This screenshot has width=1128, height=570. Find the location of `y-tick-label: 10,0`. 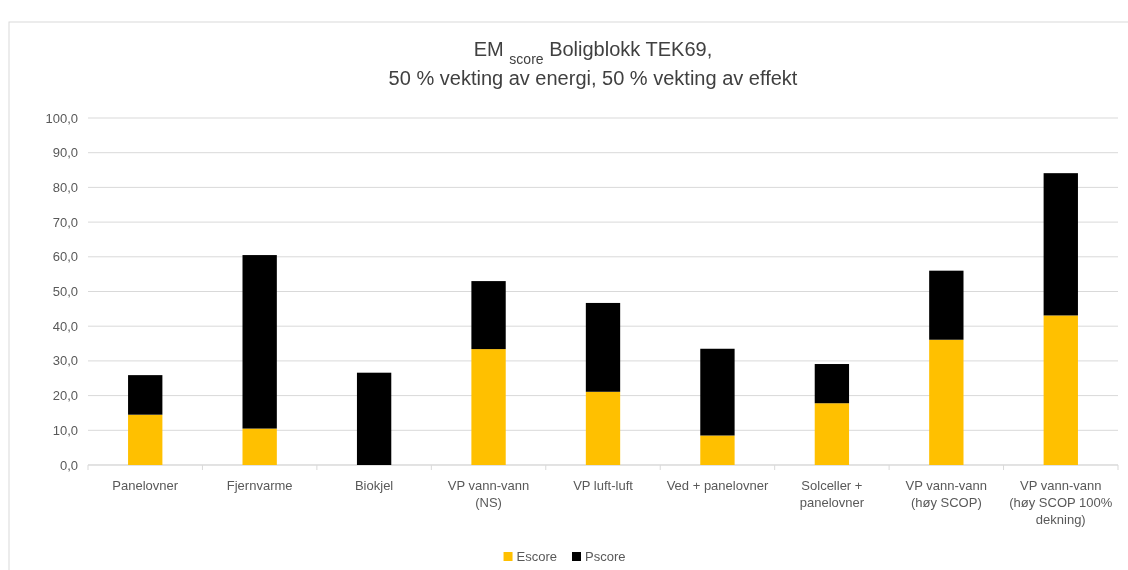

y-tick-label: 10,0 is located at coordinates (65, 430).